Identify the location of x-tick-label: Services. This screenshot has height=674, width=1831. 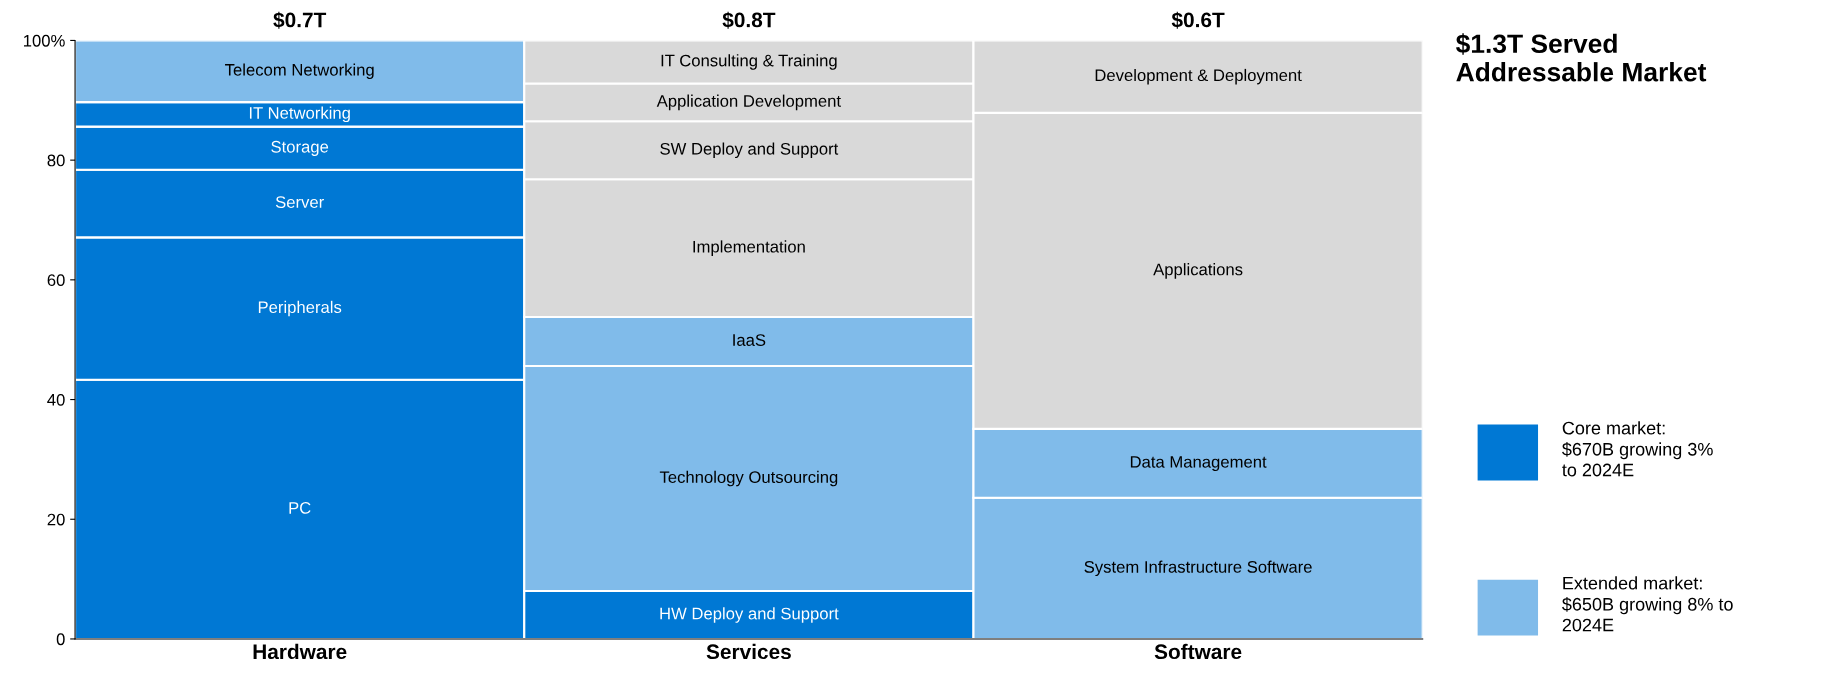
(748, 651).